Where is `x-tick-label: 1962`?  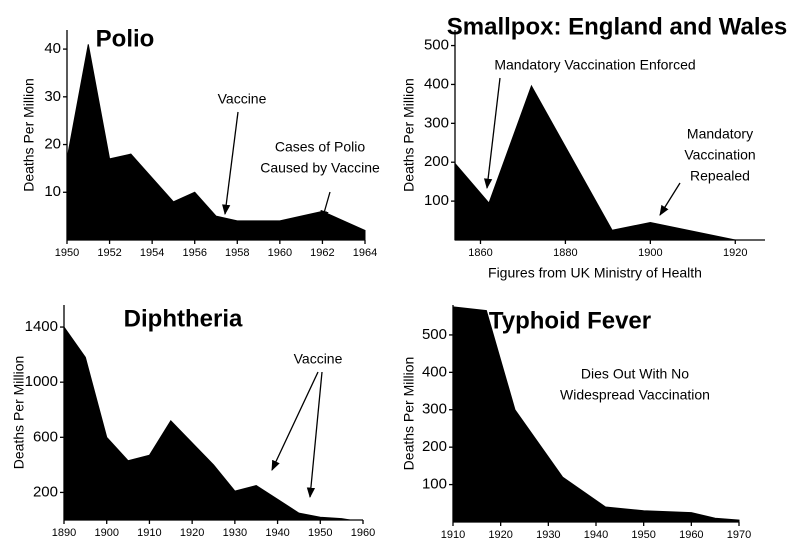
x-tick-label: 1962 is located at coordinates (322, 253).